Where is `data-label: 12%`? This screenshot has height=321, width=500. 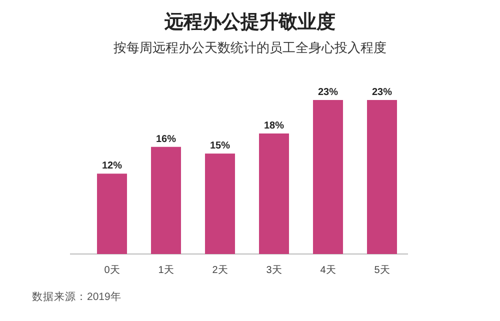
data-label: 12% is located at coordinates (112, 166).